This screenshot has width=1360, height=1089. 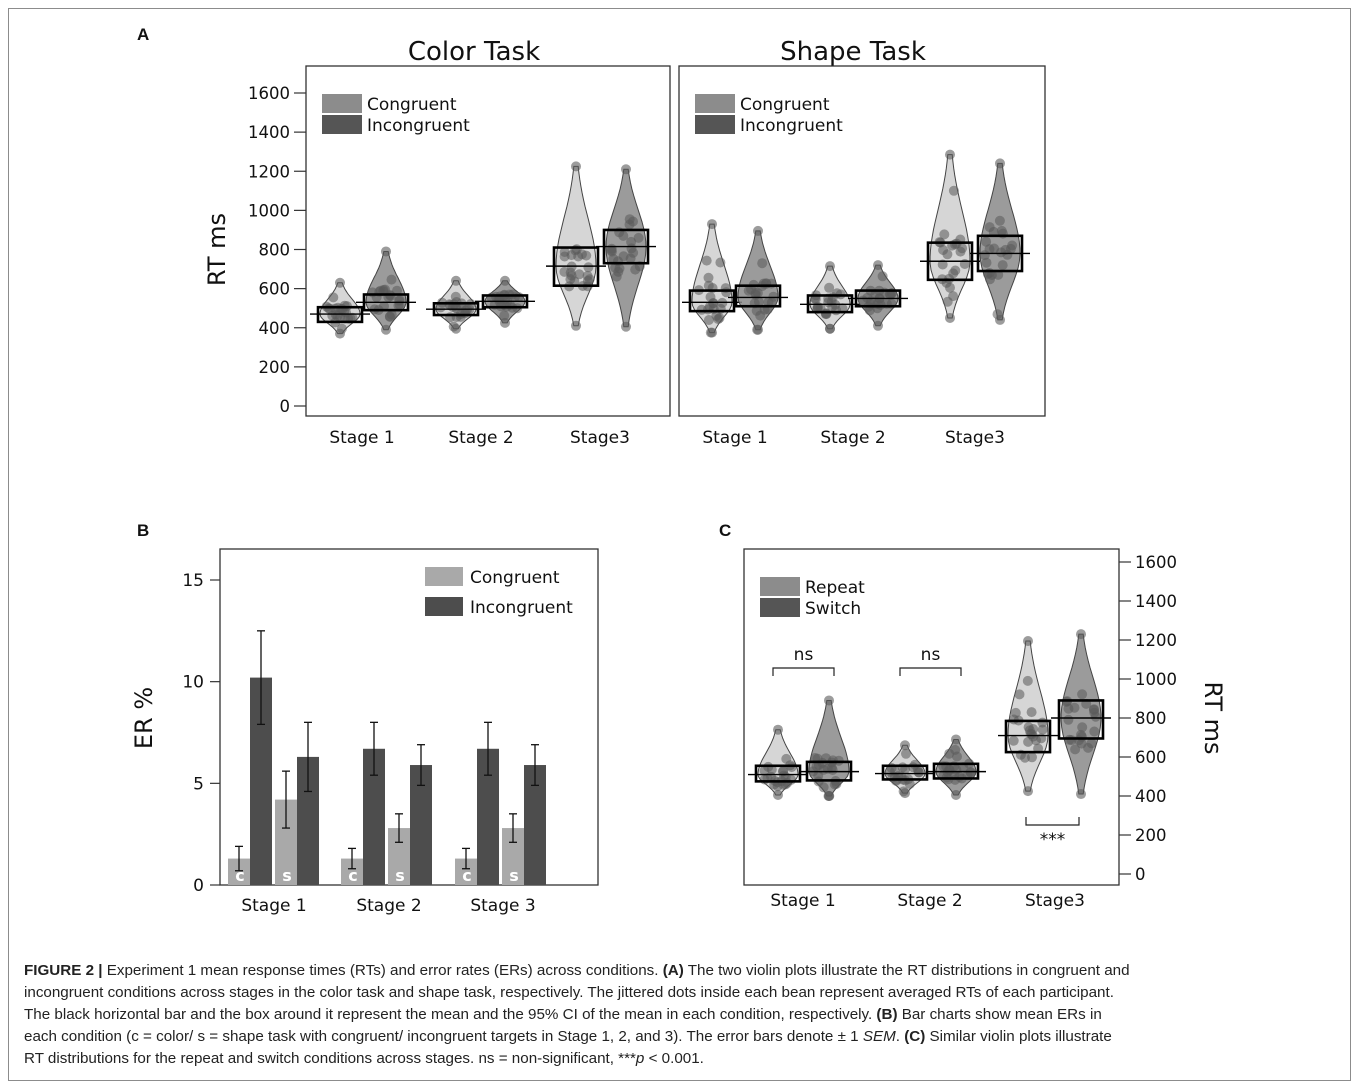 I want to click on legend-label: Congruent, so click(x=515, y=578).